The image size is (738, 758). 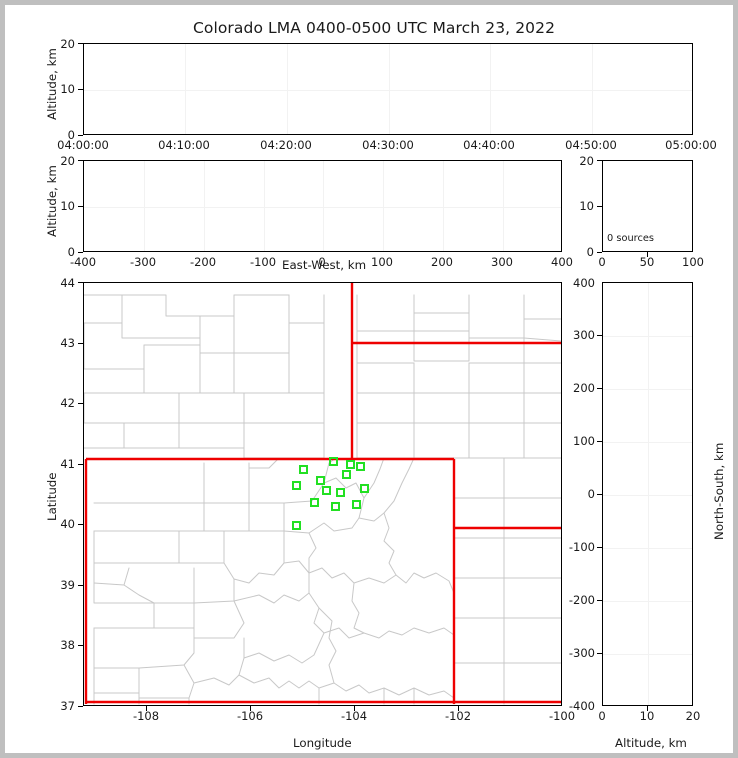 I want to click on axis-label-longitude: Longitude, so click(x=322, y=743).